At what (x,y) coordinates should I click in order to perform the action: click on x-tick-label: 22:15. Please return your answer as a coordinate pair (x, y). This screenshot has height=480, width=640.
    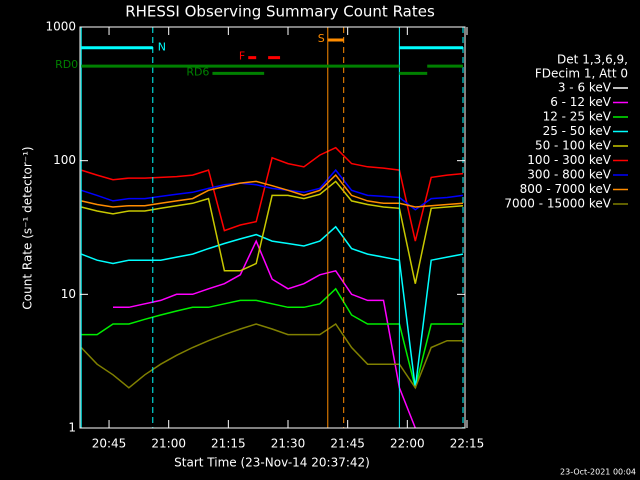
    Looking at the image, I should click on (467, 444).